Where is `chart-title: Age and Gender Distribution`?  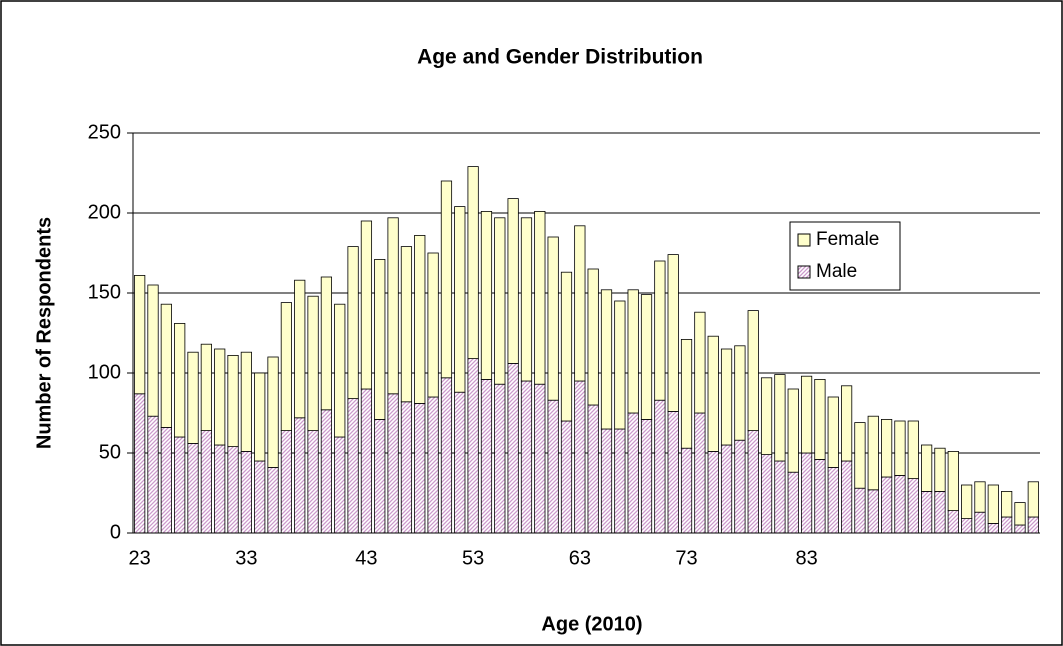 chart-title: Age and Gender Distribution is located at coordinates (560, 57).